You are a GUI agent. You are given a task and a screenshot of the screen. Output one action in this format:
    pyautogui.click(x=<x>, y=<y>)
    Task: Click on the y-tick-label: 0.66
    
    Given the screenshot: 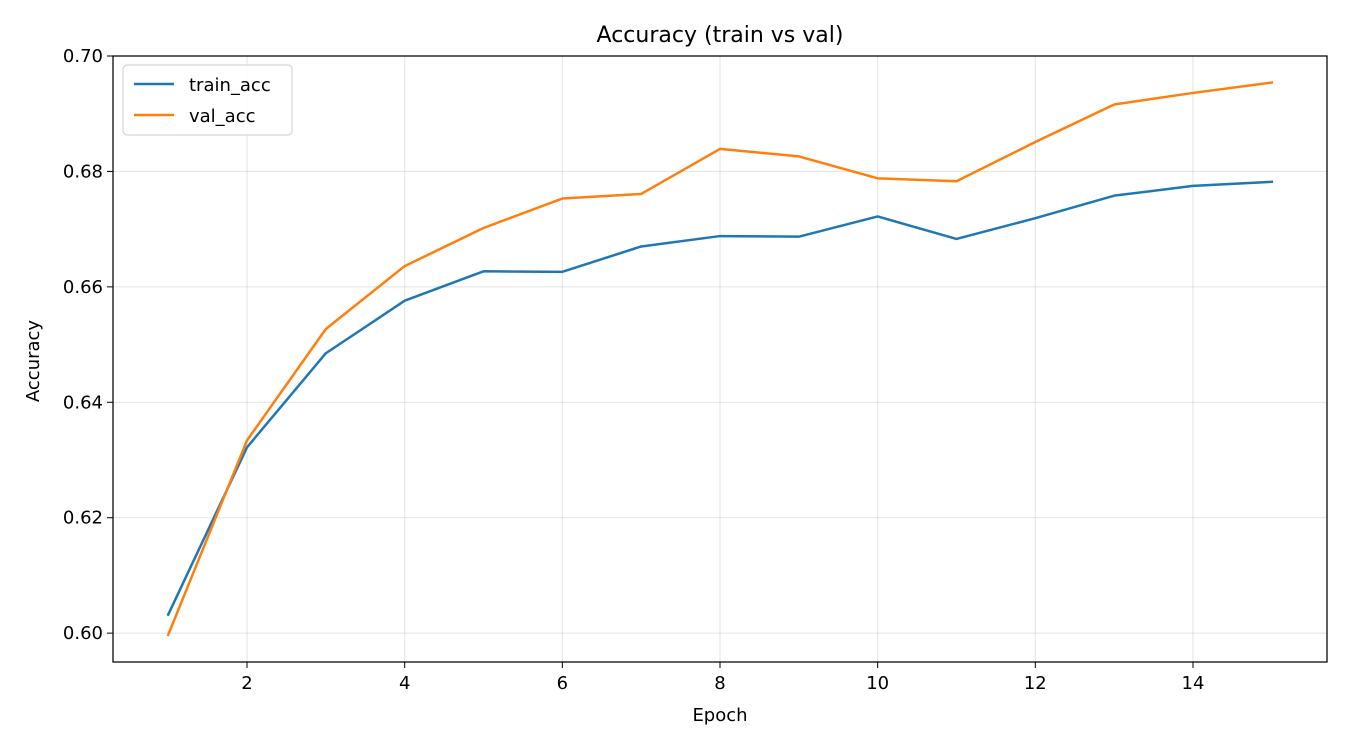 What is the action you would take?
    pyautogui.click(x=83, y=287)
    